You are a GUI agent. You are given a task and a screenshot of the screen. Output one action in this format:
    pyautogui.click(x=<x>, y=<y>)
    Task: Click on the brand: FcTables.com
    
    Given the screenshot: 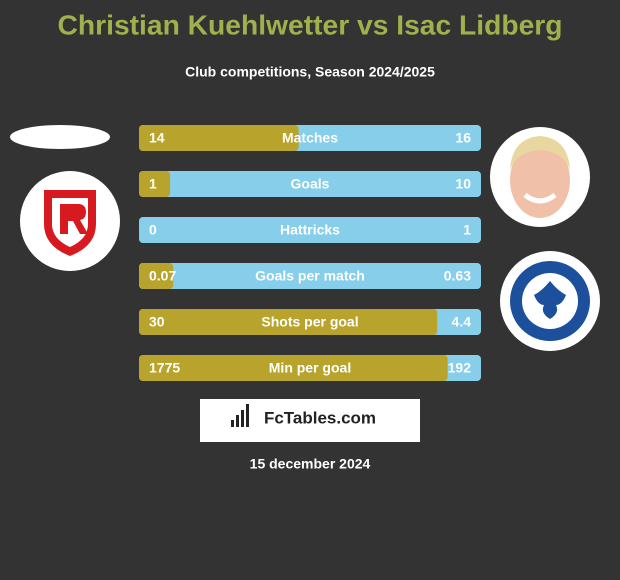 What is the action you would take?
    pyautogui.click(x=320, y=417)
    